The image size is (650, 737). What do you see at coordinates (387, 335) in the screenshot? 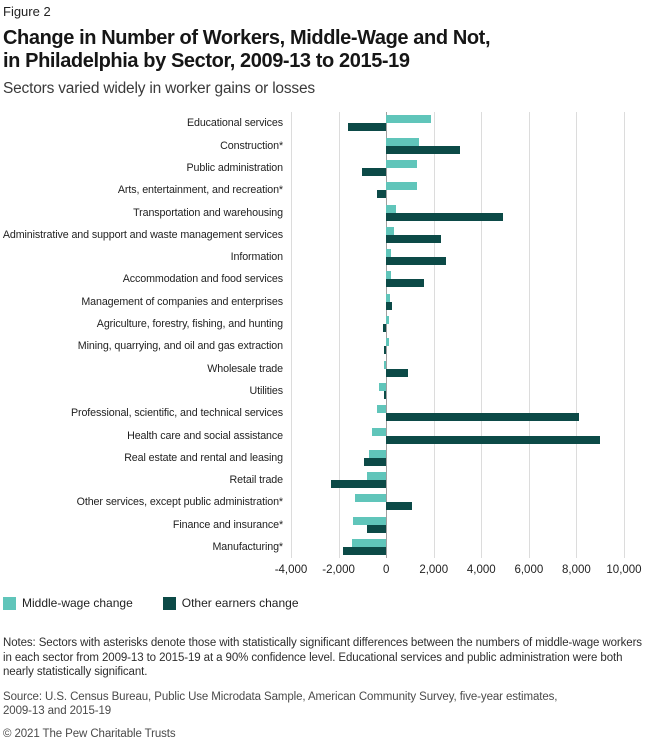
I see `zero-axis-line` at bounding box center [387, 335].